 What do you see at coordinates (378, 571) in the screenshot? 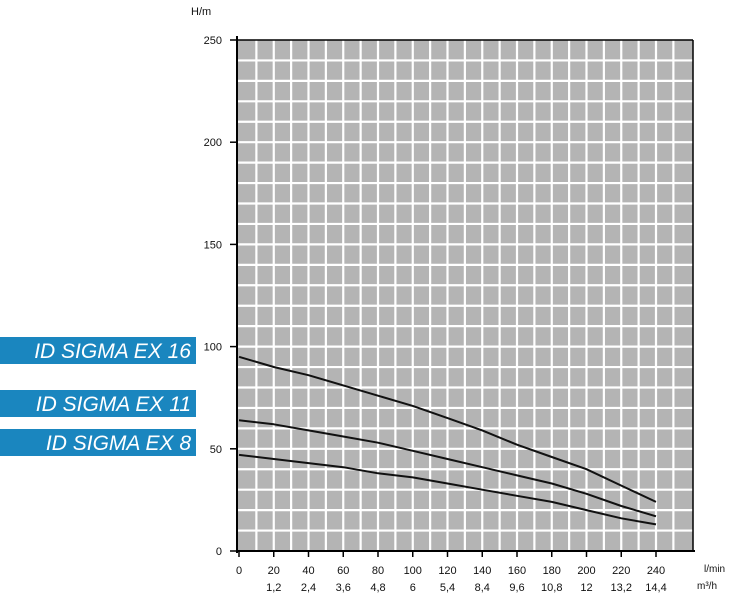
I see `x-tick-label: 80` at bounding box center [378, 571].